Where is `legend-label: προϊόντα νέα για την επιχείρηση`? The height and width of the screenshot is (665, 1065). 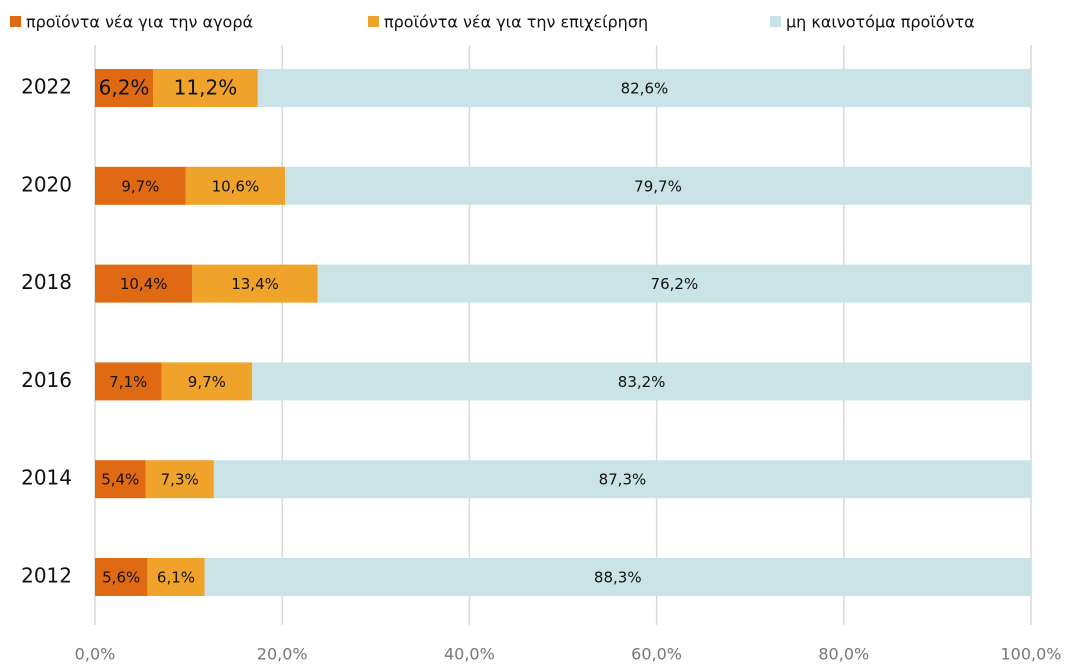
legend-label: προϊόντα νέα για την επιχείρηση is located at coordinates (516, 22).